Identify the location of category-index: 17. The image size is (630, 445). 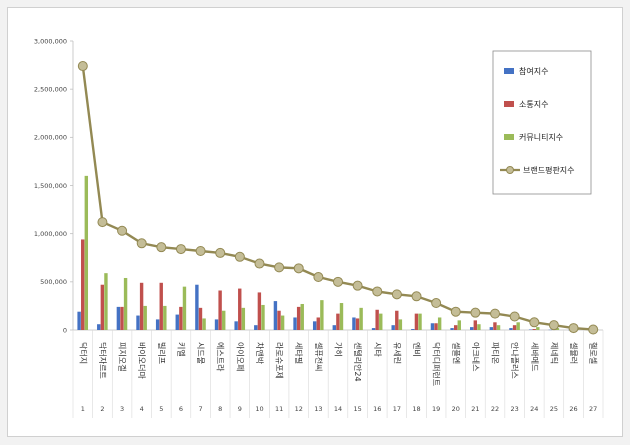
(397, 409).